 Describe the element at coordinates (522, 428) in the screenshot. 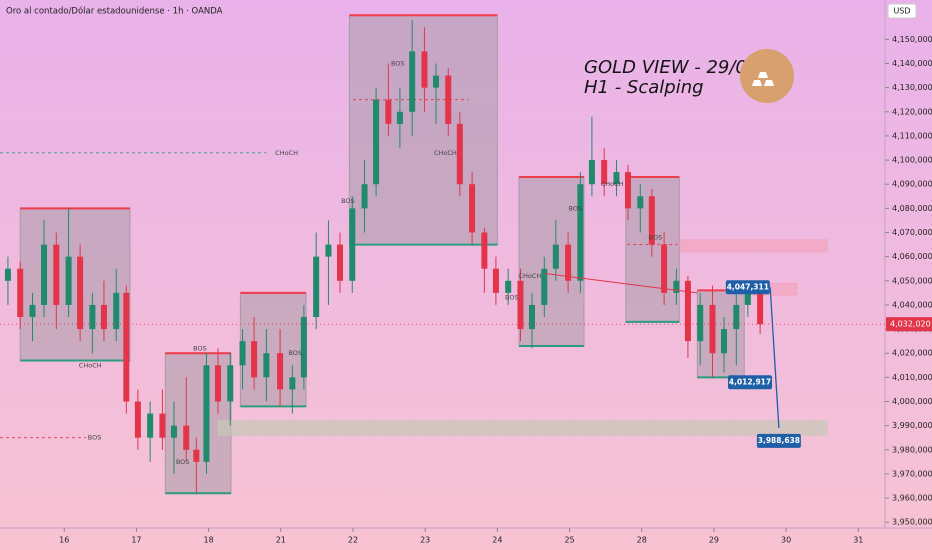

I see `demand-zone` at that location.